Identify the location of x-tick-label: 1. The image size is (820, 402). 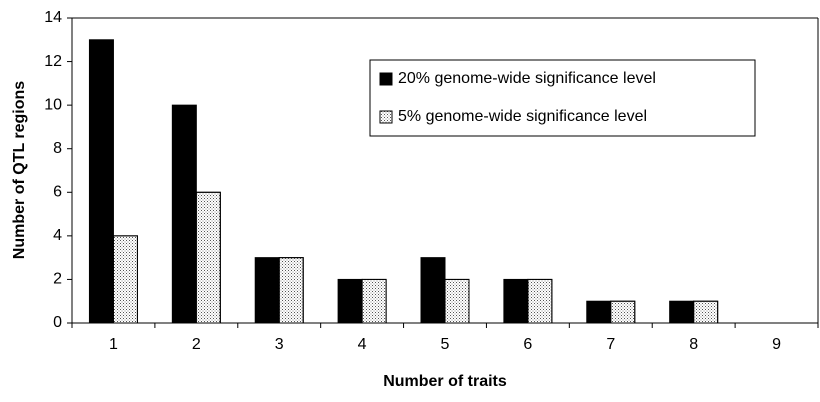
(113, 344).